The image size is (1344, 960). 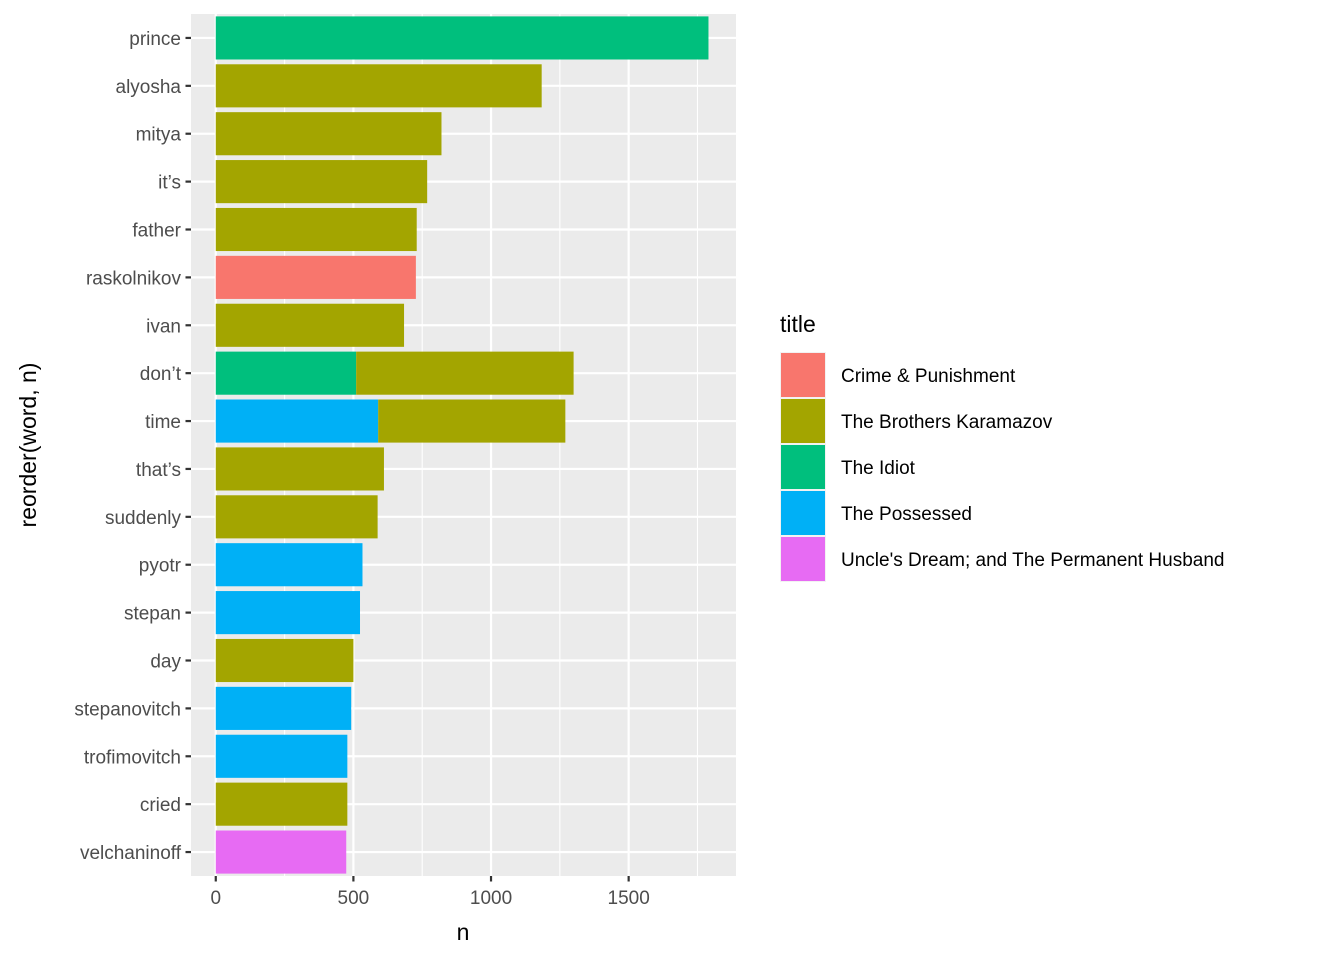 I want to click on y-tick-label: ivan, so click(x=163, y=326).